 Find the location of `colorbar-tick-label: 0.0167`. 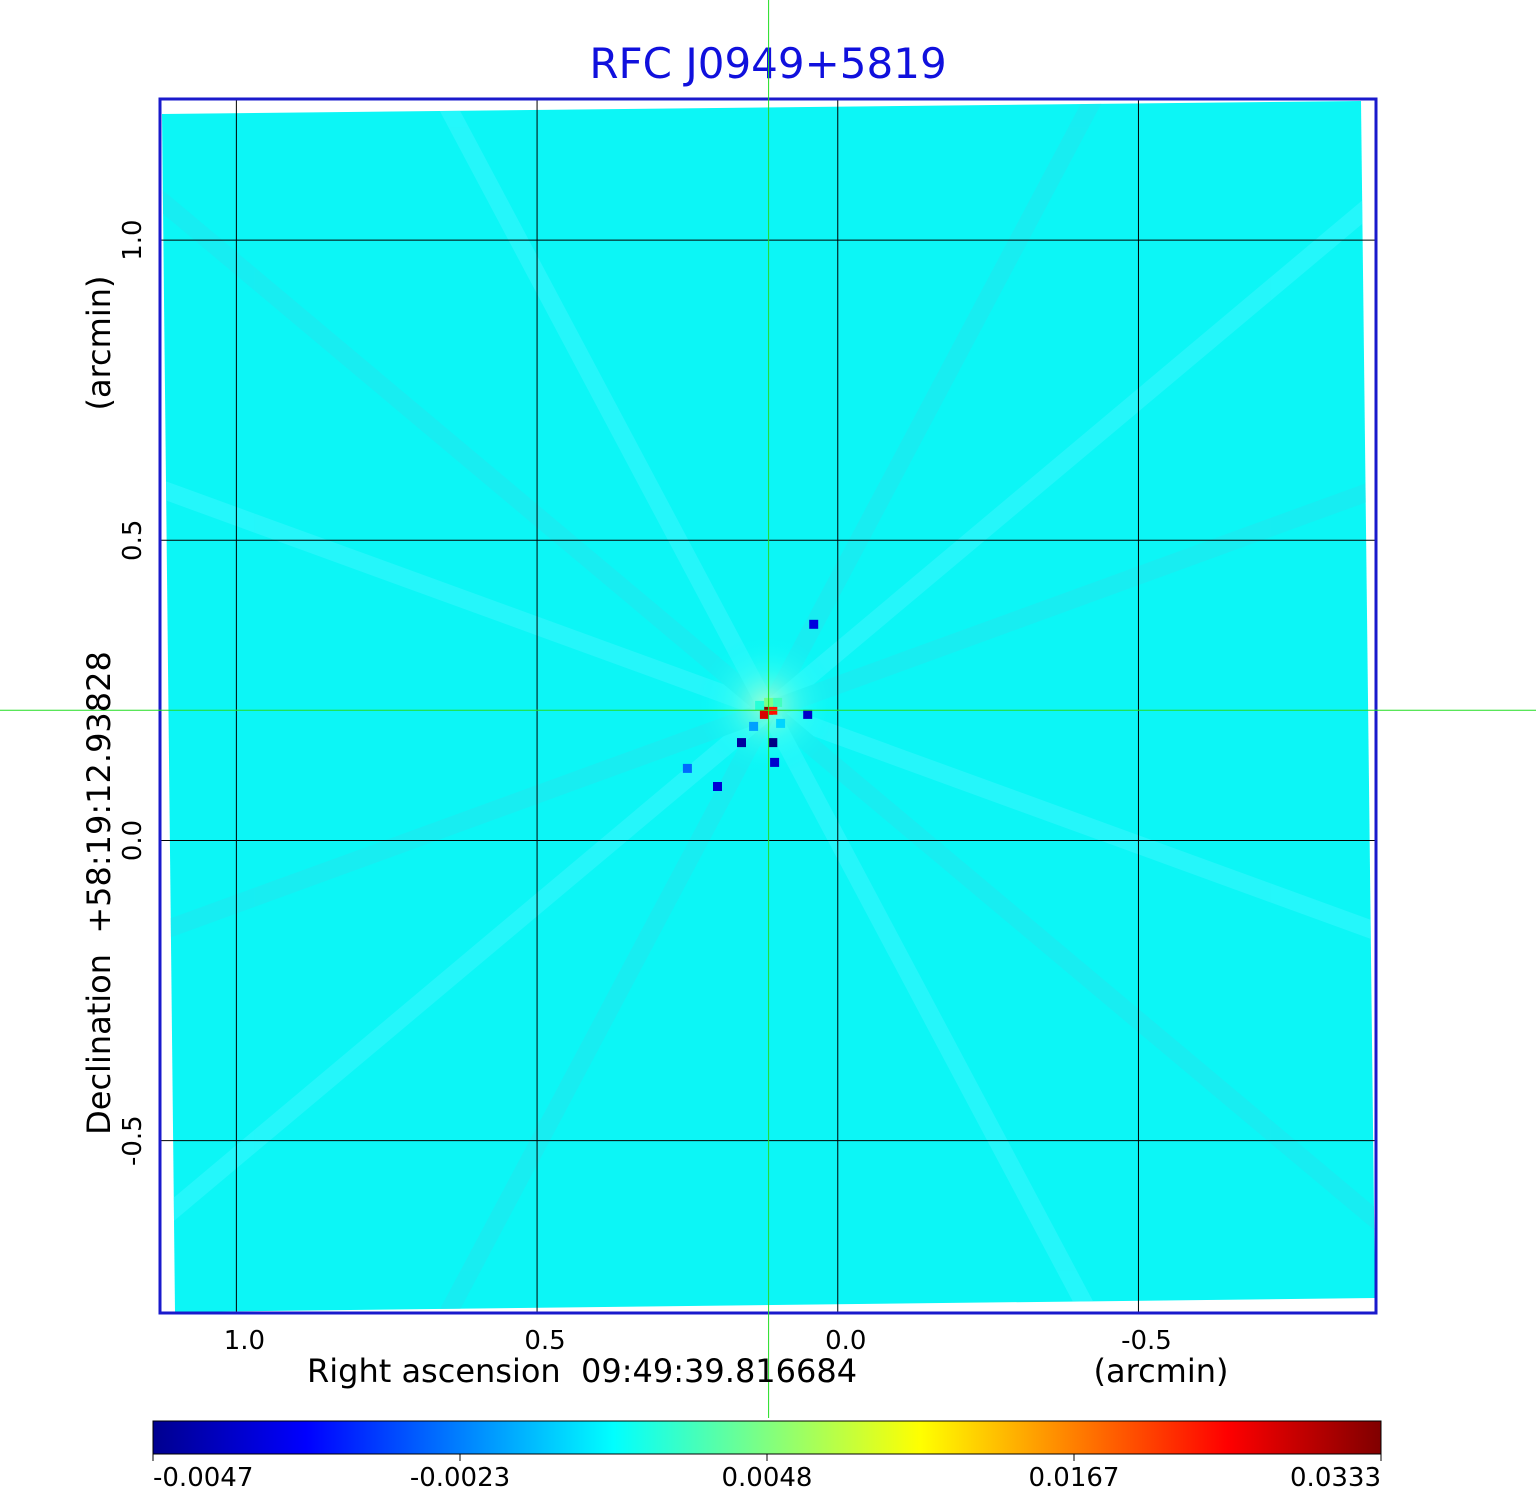

colorbar-tick-label: 0.0167 is located at coordinates (1074, 1478).